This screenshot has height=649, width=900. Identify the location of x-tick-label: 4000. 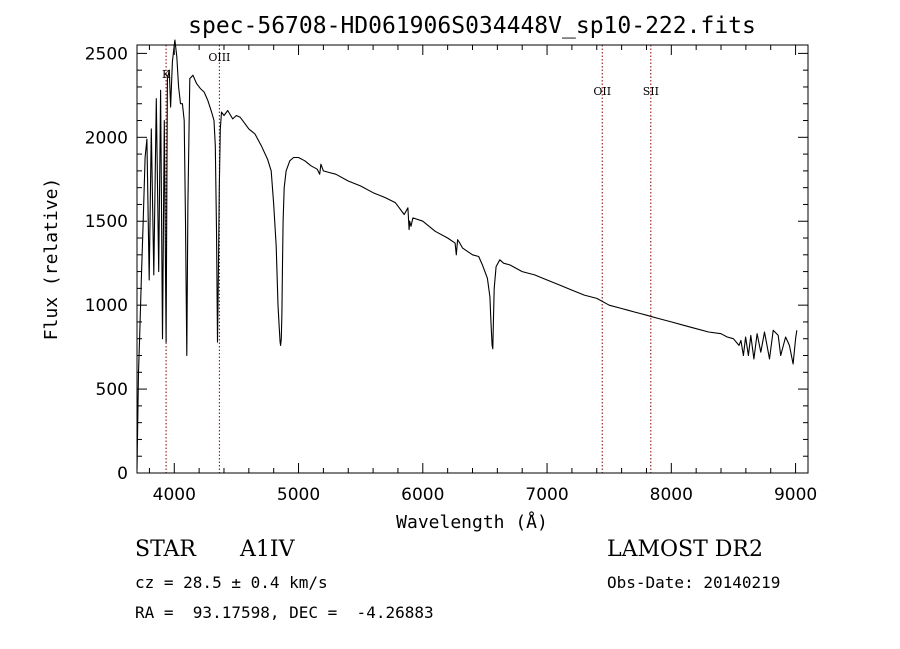
(174, 495).